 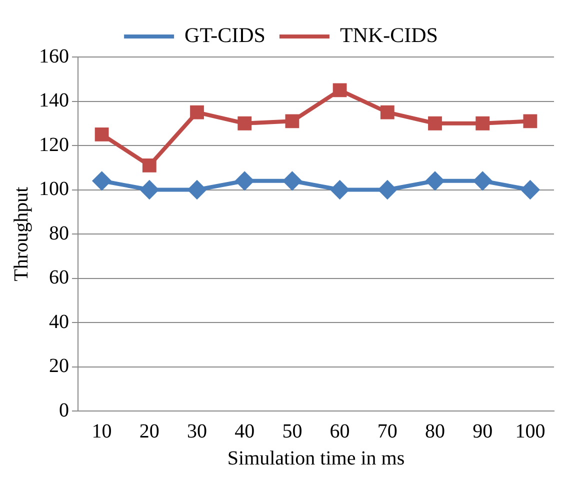 I want to click on x-tick-label: 80, so click(x=435, y=431).